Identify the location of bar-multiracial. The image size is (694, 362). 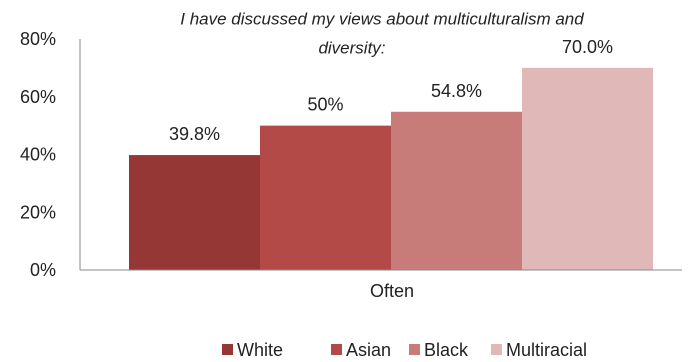
(587, 168).